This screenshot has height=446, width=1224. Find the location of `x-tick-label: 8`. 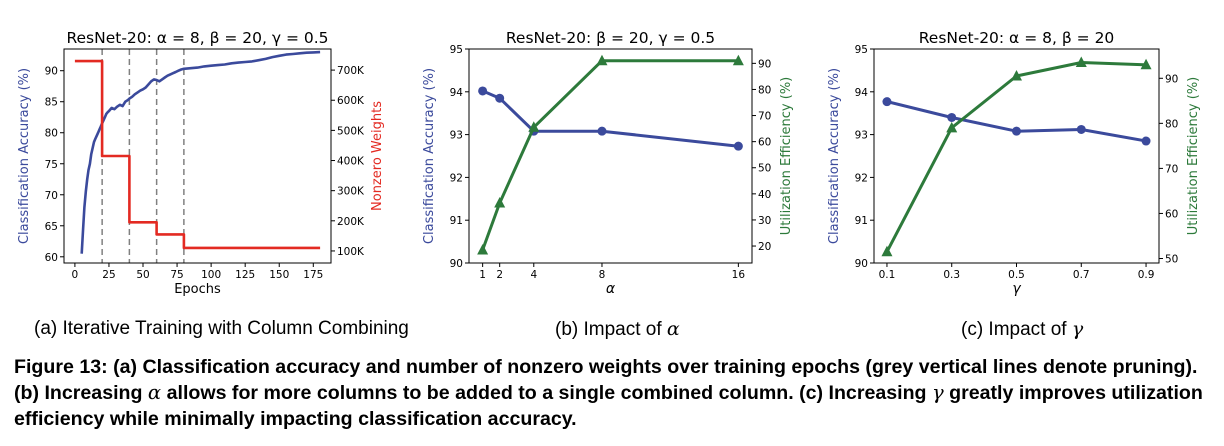

x-tick-label: 8 is located at coordinates (602, 275).